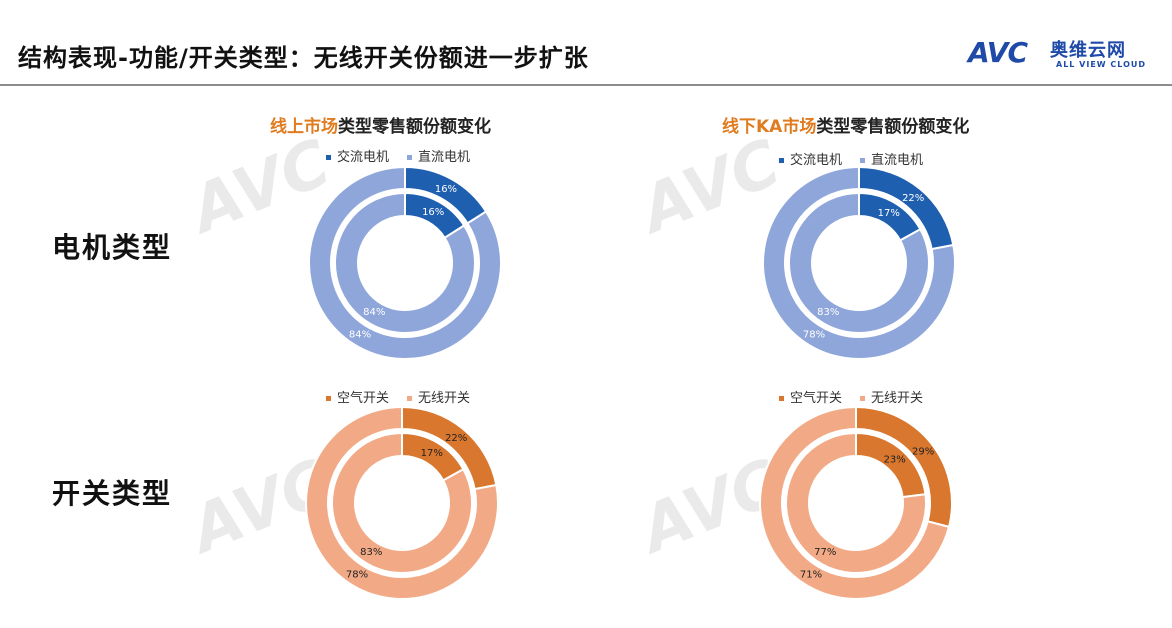  I want to click on donut-chart-offline-motor: 22% 78% 17% 83%, so click(859, 262).